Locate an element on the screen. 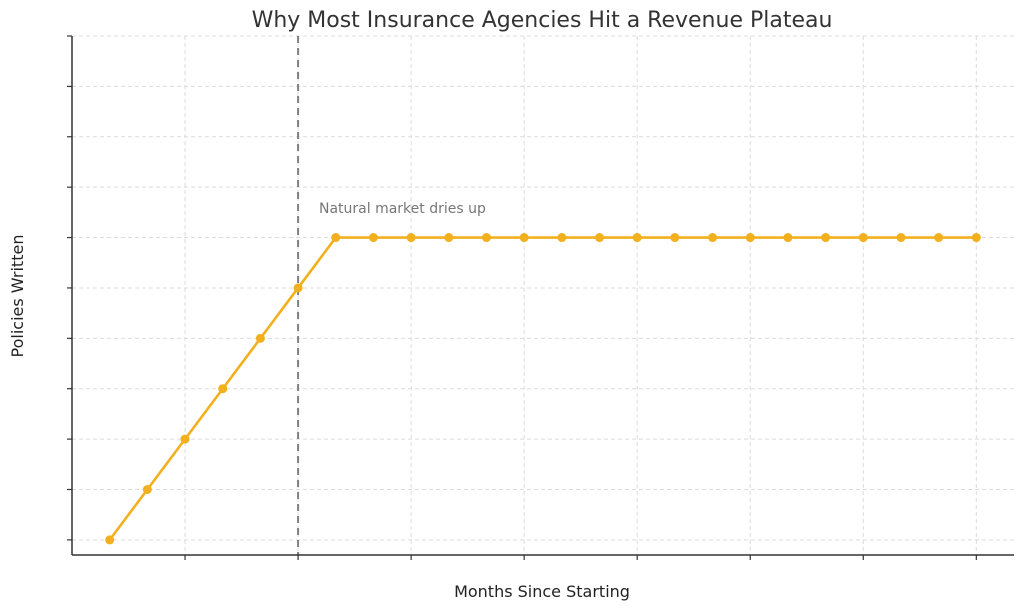 Image resolution: width=1024 pixels, height=611 pixels. y-axis-label: Policies Written is located at coordinates (17, 296).